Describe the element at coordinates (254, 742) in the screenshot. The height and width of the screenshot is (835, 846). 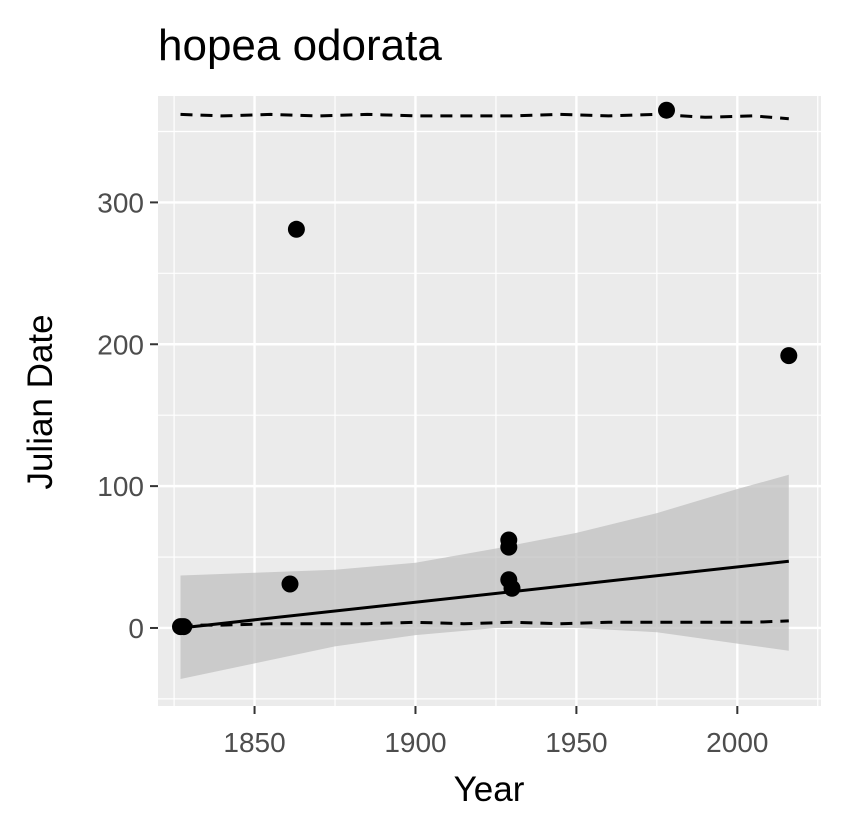
I see `x-tick-label: 1850` at that location.